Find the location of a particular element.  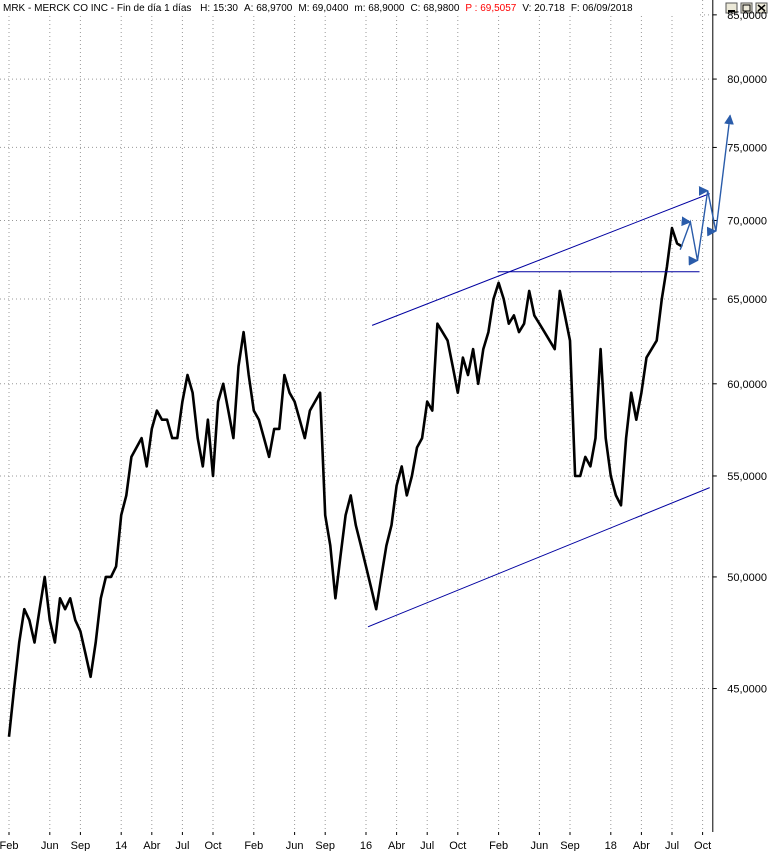

x-tick-label: 14 is located at coordinates (121, 845).